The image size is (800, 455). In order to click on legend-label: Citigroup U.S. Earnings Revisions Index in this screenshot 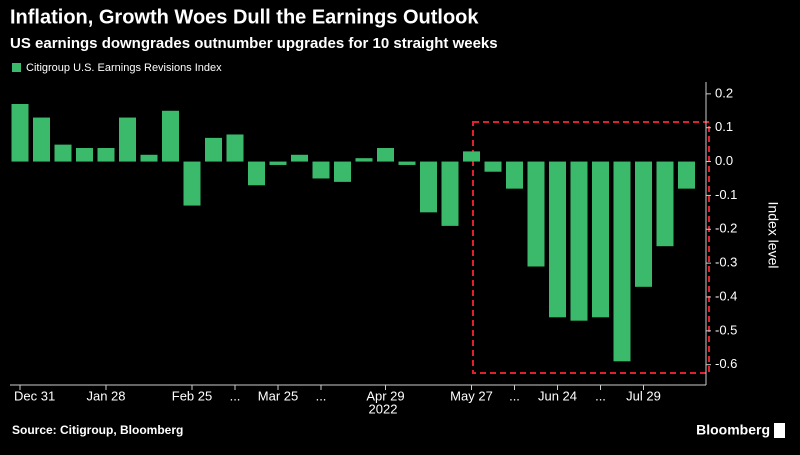, I will do `click(124, 68)`.